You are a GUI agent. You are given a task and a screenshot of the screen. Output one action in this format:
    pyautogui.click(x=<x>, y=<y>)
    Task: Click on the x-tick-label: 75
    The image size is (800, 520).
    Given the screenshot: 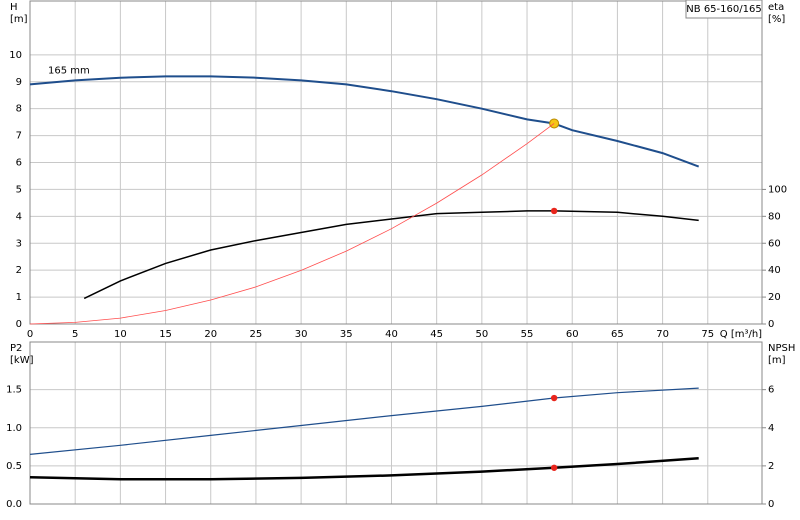 What is the action you would take?
    pyautogui.click(x=707, y=334)
    